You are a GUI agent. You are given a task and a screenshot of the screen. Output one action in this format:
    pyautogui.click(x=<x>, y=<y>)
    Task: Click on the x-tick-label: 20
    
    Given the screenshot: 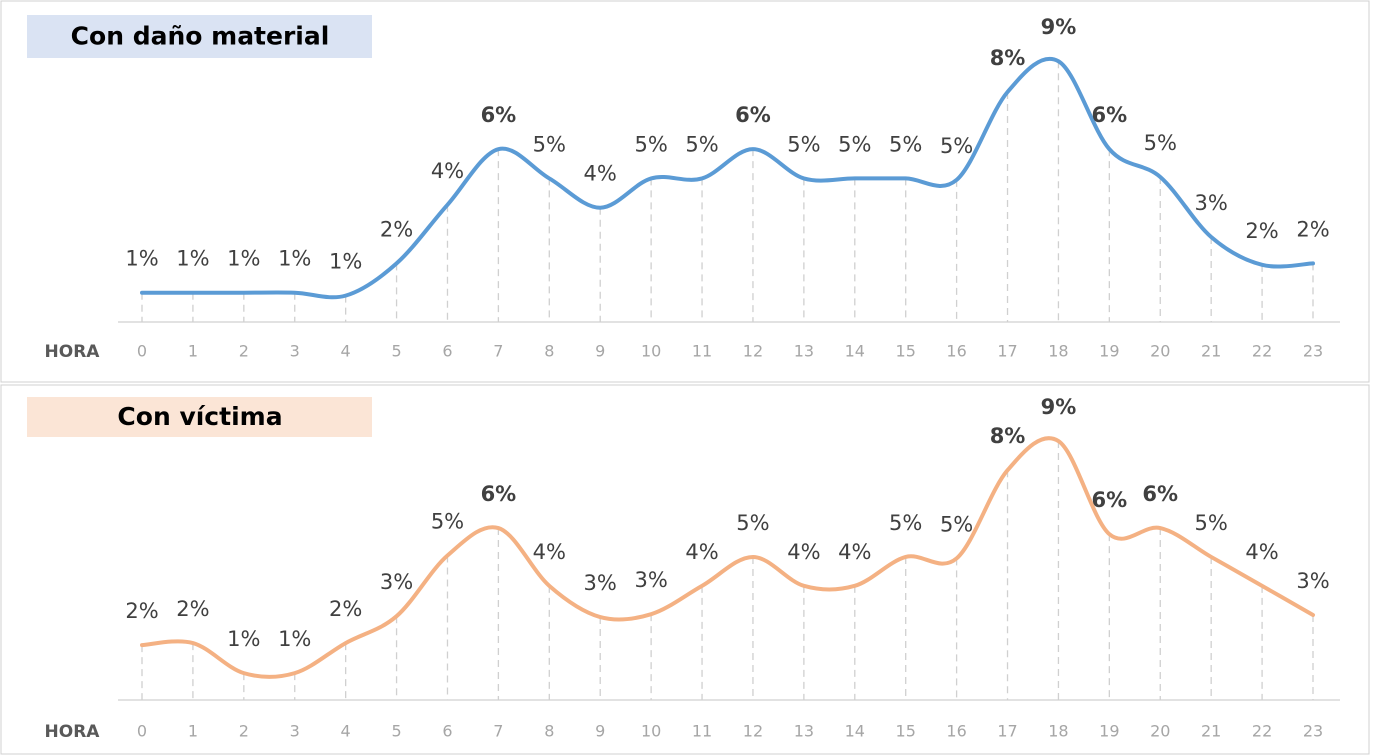 What is the action you would take?
    pyautogui.click(x=1160, y=731)
    